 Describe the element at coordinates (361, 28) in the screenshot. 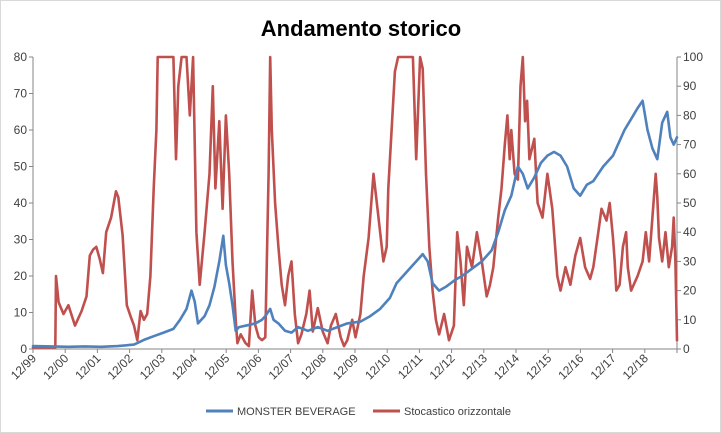

I see `chart-title: Andamento storico` at that location.